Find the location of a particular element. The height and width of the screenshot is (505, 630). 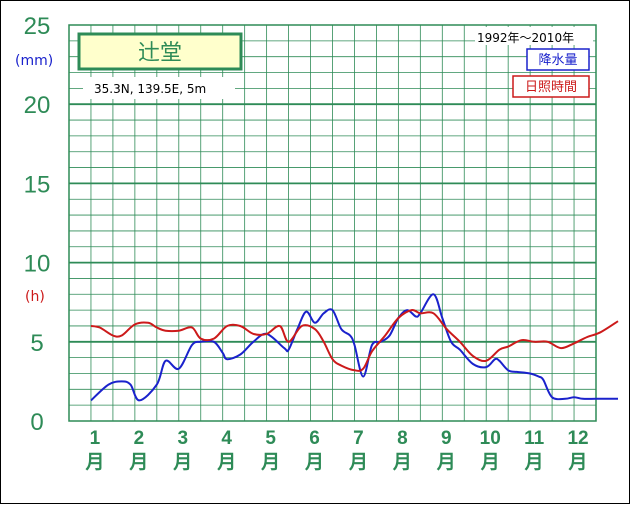

legend-rain-label: 降水量 is located at coordinates (557, 60).